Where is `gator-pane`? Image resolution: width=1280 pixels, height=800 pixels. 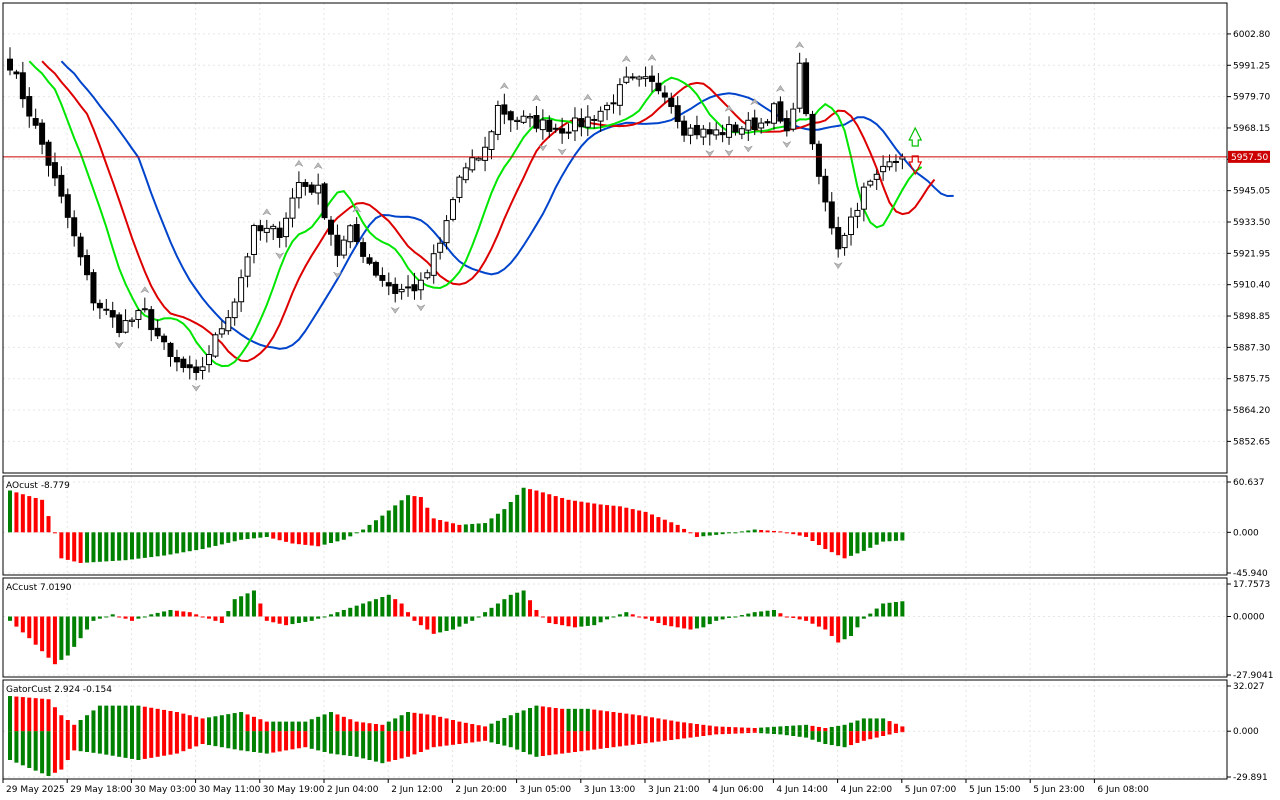 gator-pane is located at coordinates (456, 736).